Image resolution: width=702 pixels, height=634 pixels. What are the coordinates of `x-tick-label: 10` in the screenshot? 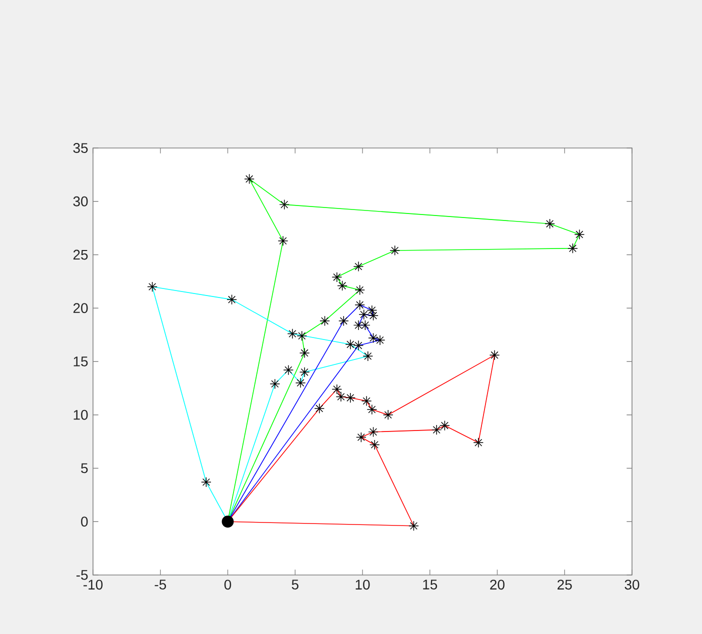 It's located at (363, 585).